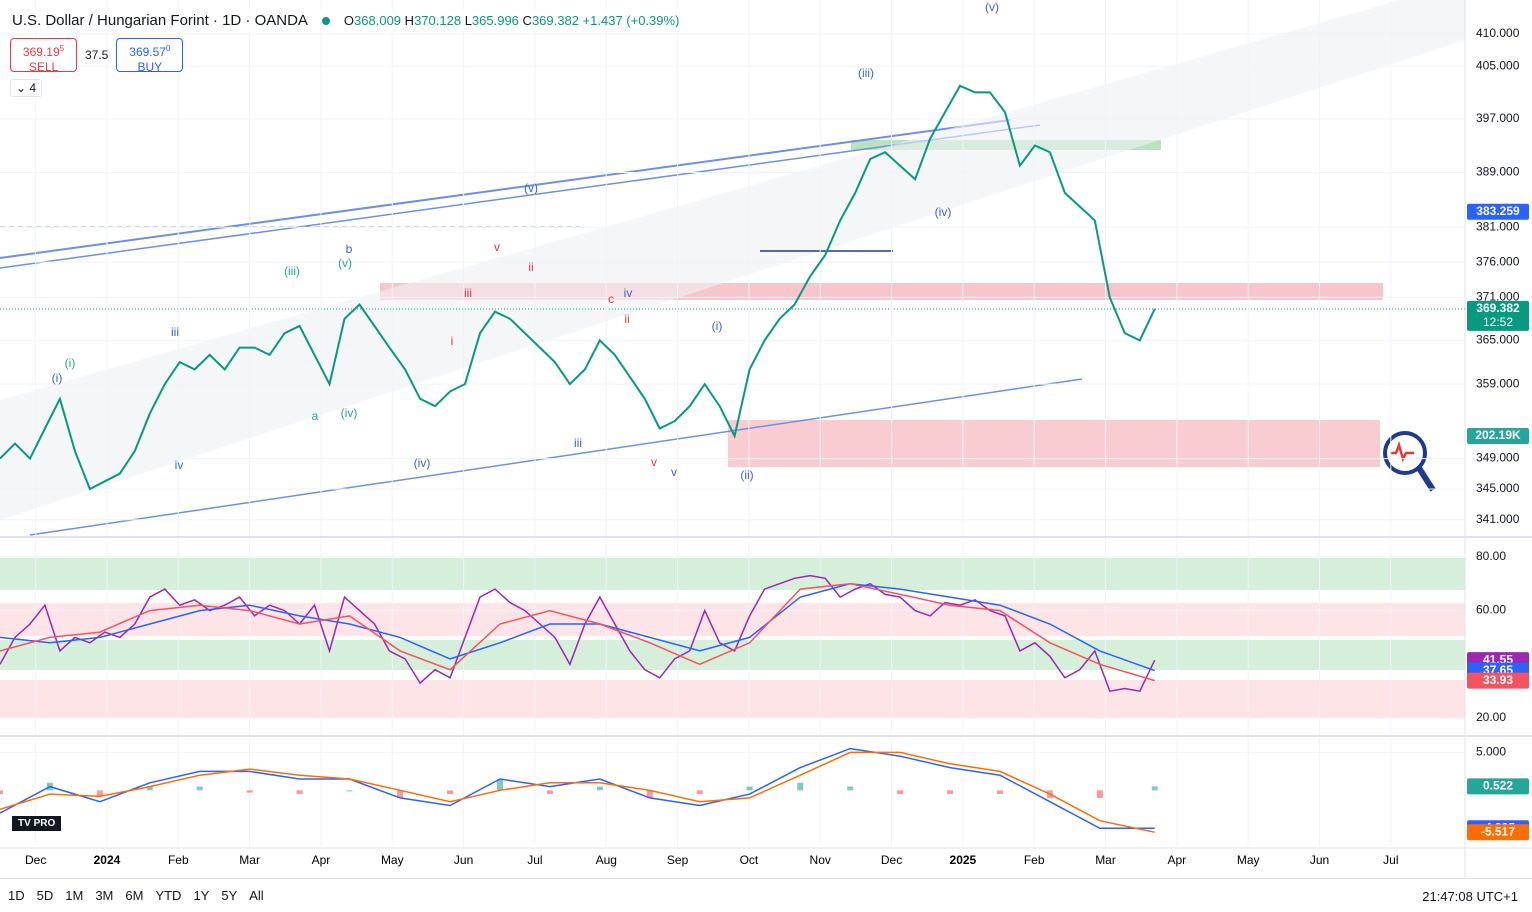  What do you see at coordinates (1498, 211) in the screenshot?
I see `ma-value-badge-bg` at bounding box center [1498, 211].